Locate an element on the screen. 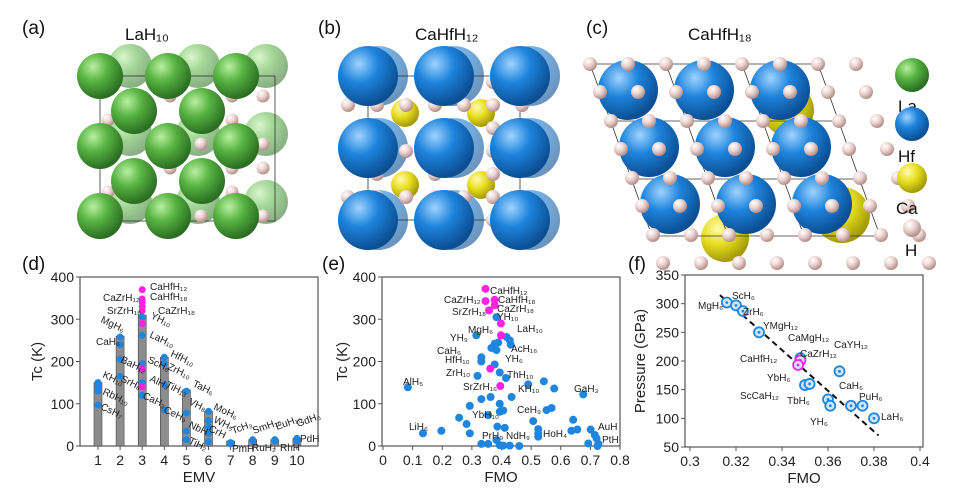 This screenshot has width=955, height=499. point-annotation: SrZrH₁₆ is located at coordinates (480, 387).